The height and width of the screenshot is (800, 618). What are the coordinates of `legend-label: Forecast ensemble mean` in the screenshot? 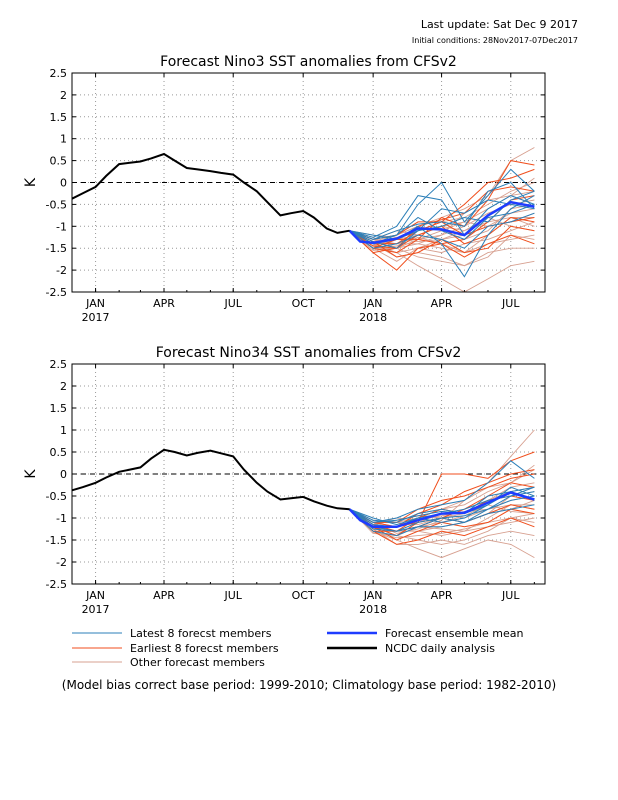 It's located at (454, 633).